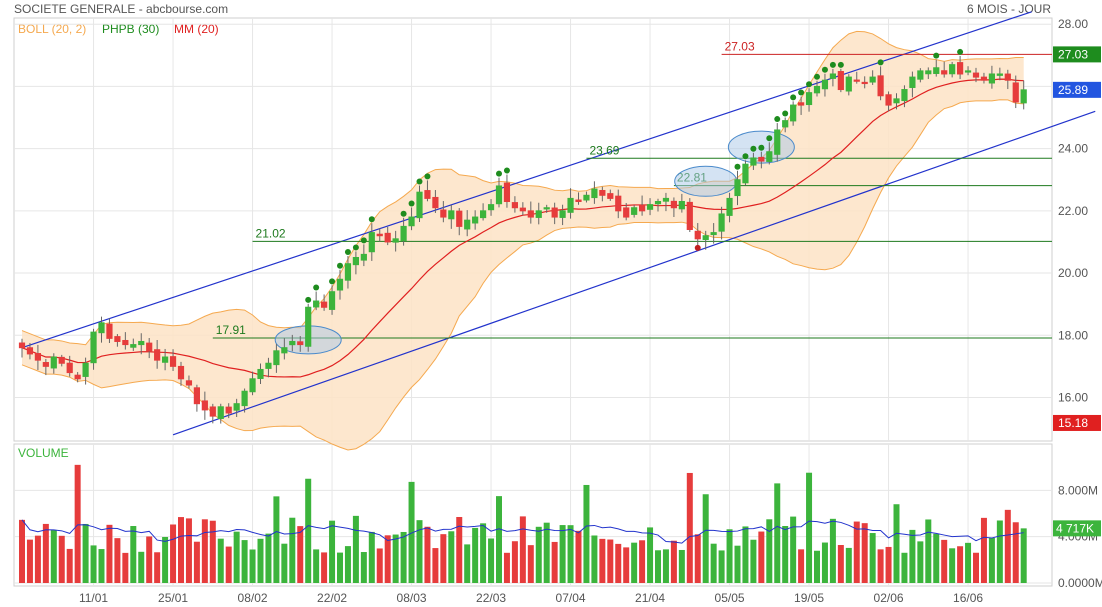  I want to click on y-tick-label: 18.00, so click(1073, 335).